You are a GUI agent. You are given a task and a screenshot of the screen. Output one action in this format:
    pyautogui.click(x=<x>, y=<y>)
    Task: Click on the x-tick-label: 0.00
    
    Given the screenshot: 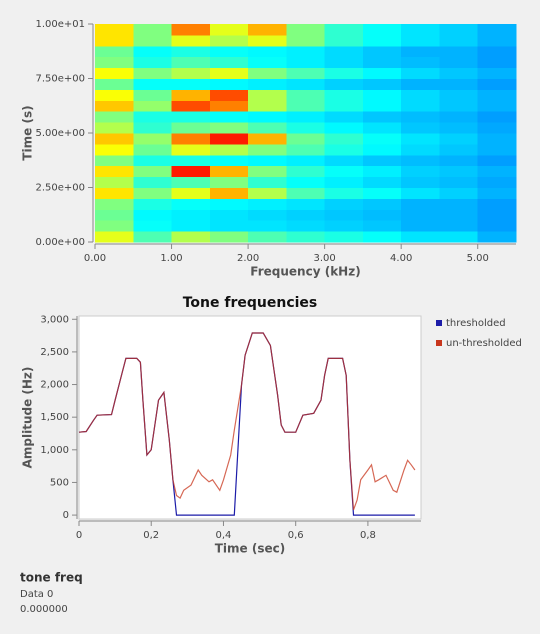 What is the action you would take?
    pyautogui.click(x=95, y=258)
    